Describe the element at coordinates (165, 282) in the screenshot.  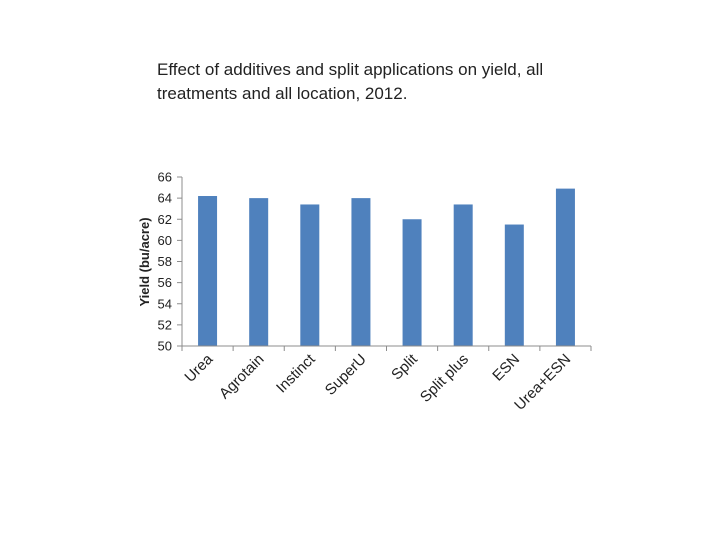
I see `y-tick-label: 56` at that location.